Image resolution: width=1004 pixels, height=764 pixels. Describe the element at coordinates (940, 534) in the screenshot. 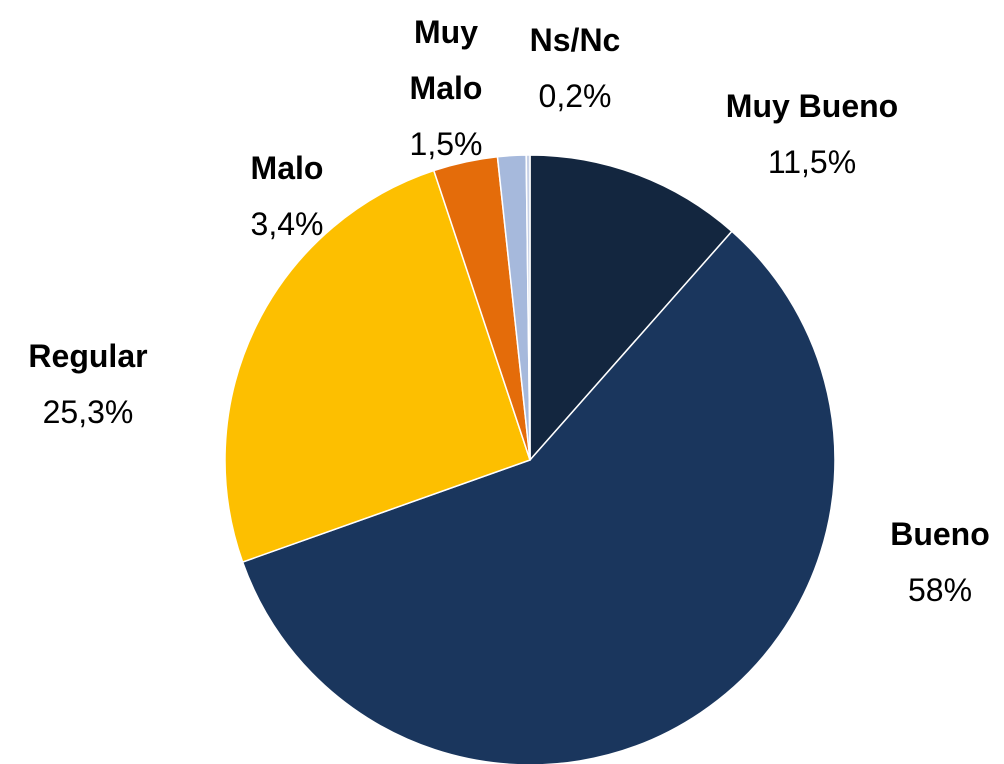

I see `category-label: Bueno` at that location.